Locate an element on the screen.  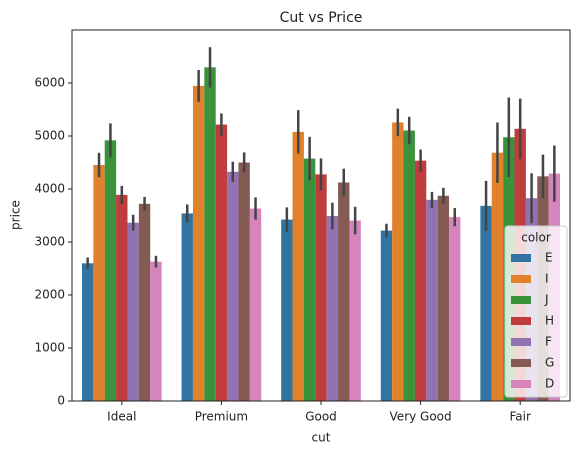
legend-label: J is located at coordinates (546, 300).